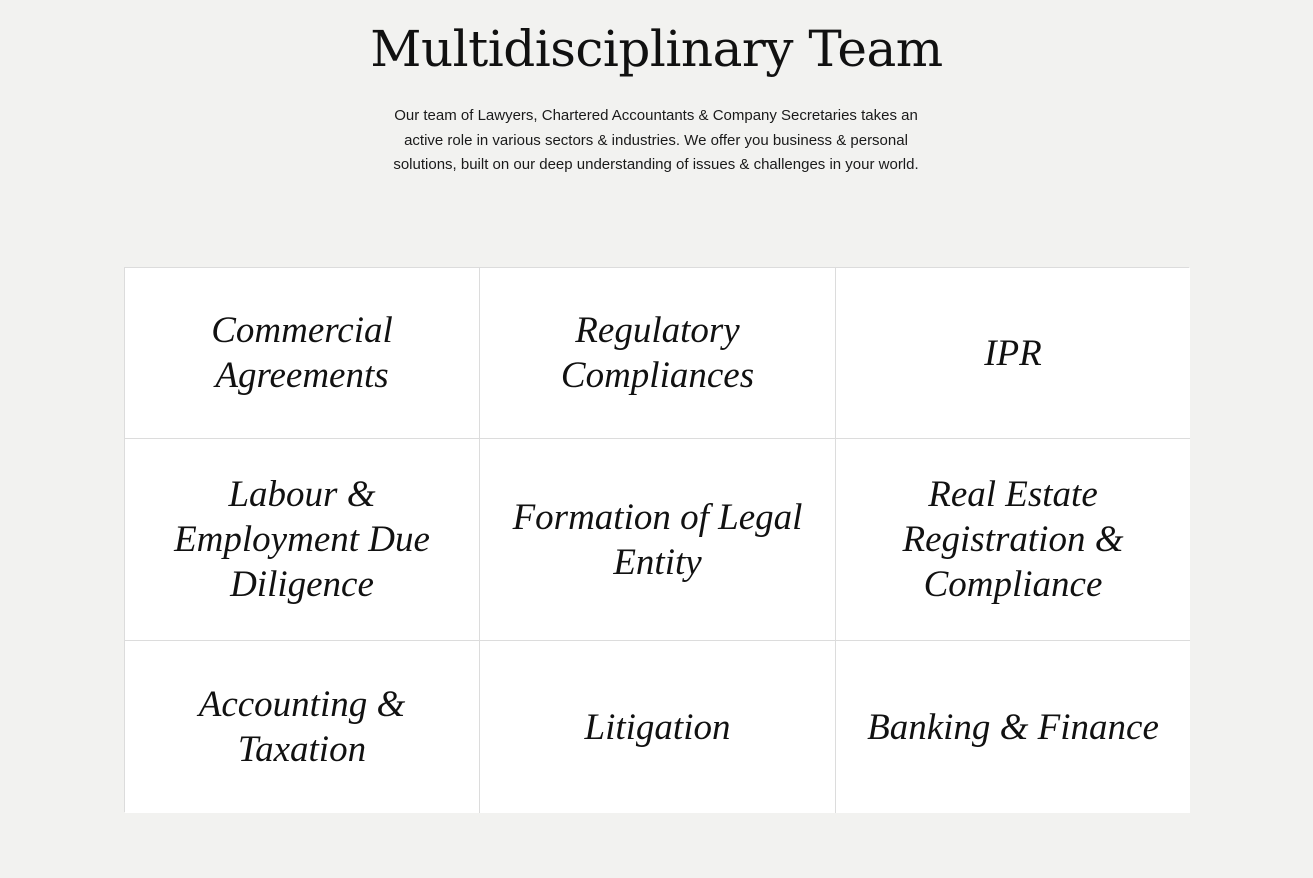  I want to click on service-card-regulatory-compliances: Regulatory Compliances, so click(658, 353).